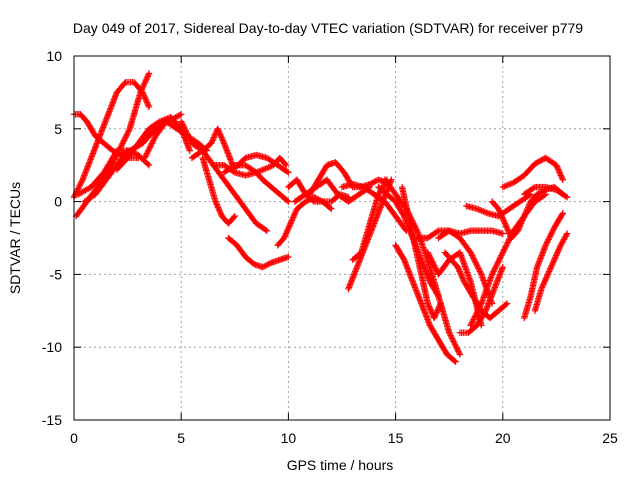 This screenshot has height=480, width=640. What do you see at coordinates (52, 420) in the screenshot?
I see `y-tick-label: -15` at bounding box center [52, 420].